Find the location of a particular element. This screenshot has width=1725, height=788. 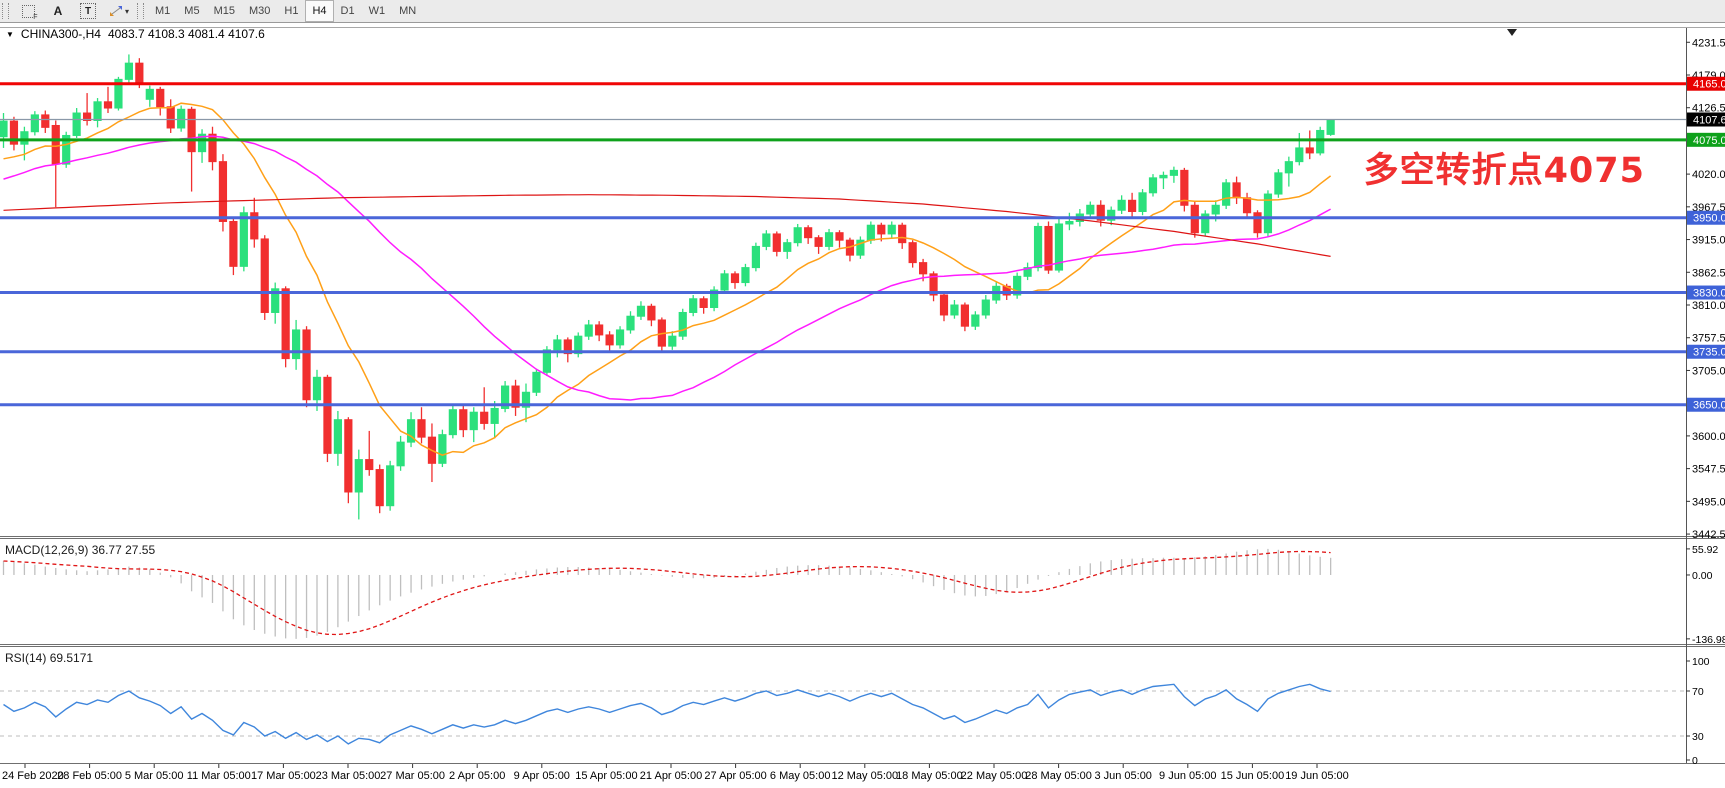

toolbar-grip is located at coordinates (5, 11).